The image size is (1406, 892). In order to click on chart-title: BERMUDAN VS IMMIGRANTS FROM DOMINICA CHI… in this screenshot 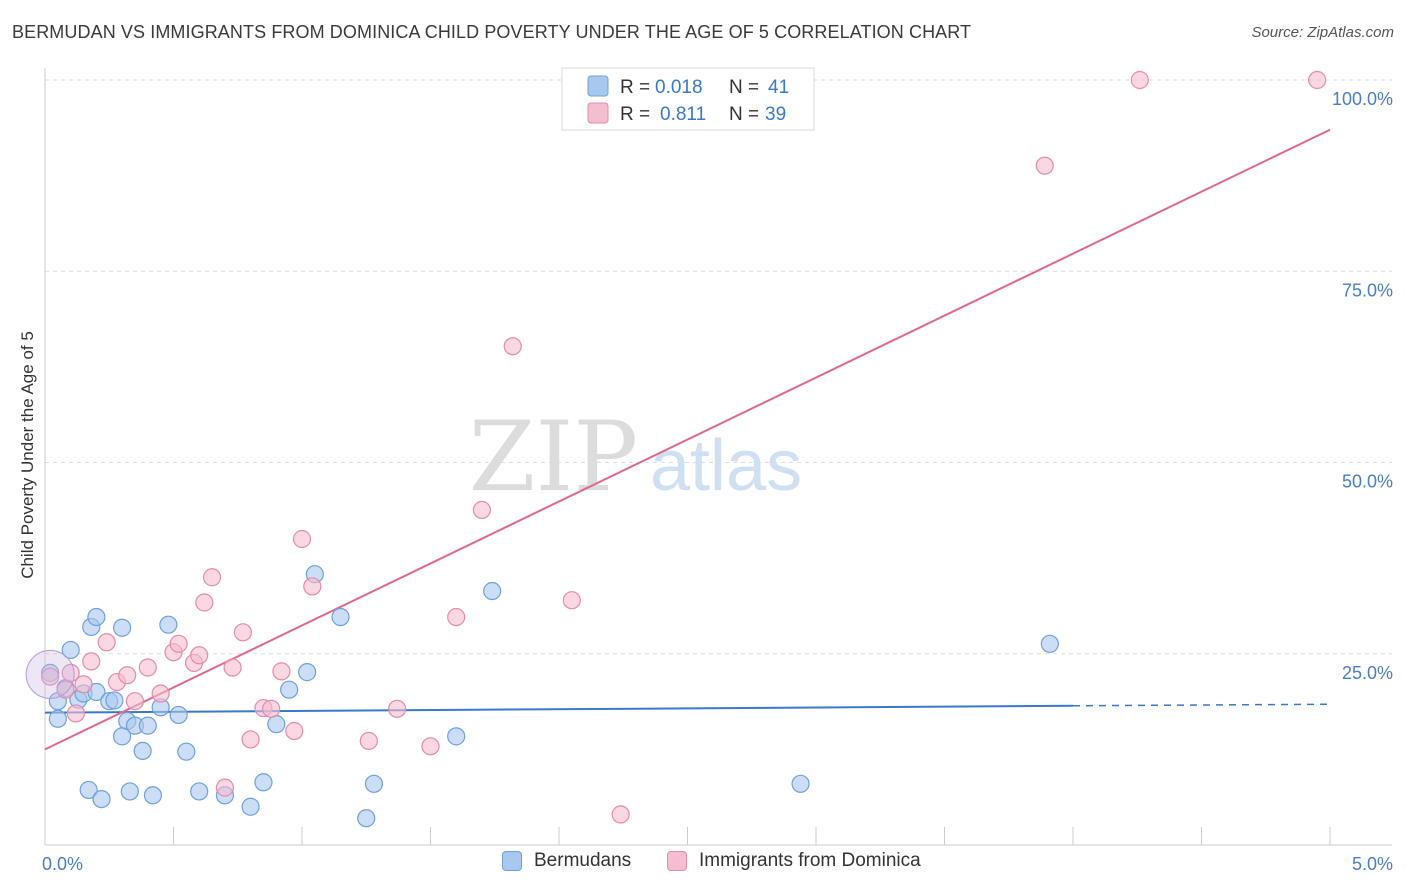, I will do `click(492, 32)`.